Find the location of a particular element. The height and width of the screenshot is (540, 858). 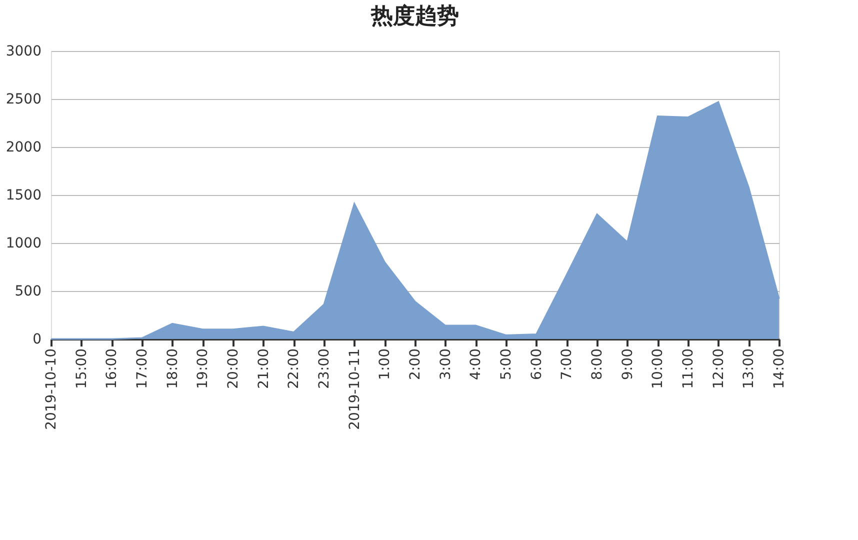

x-tick-label: 1:00 is located at coordinates (385, 364).